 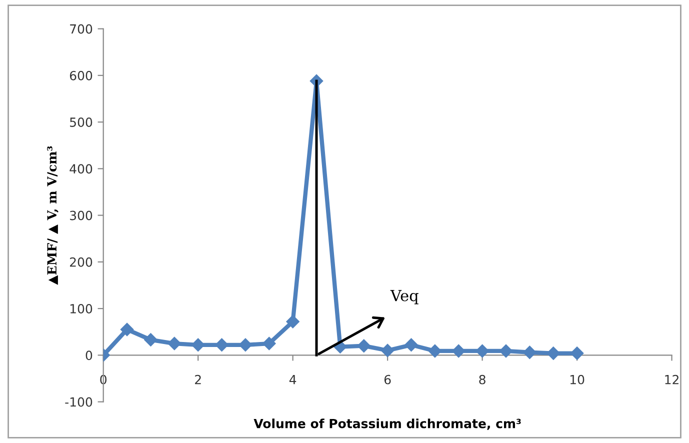 I want to click on y-tick-label: 100, so click(x=81, y=309).